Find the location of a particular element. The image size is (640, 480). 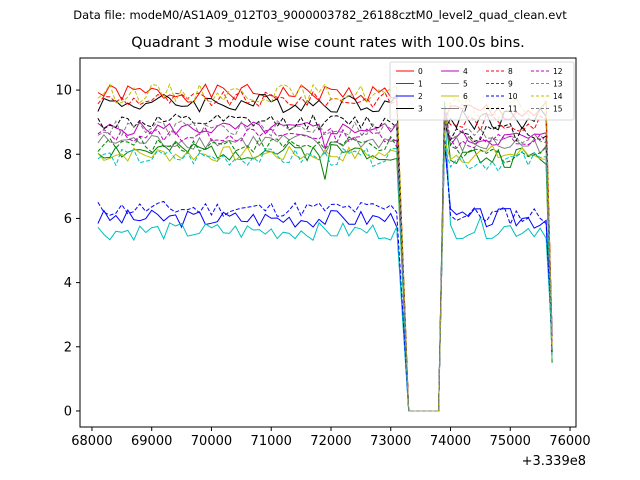

y-tick-label: 4 is located at coordinates (68, 283).